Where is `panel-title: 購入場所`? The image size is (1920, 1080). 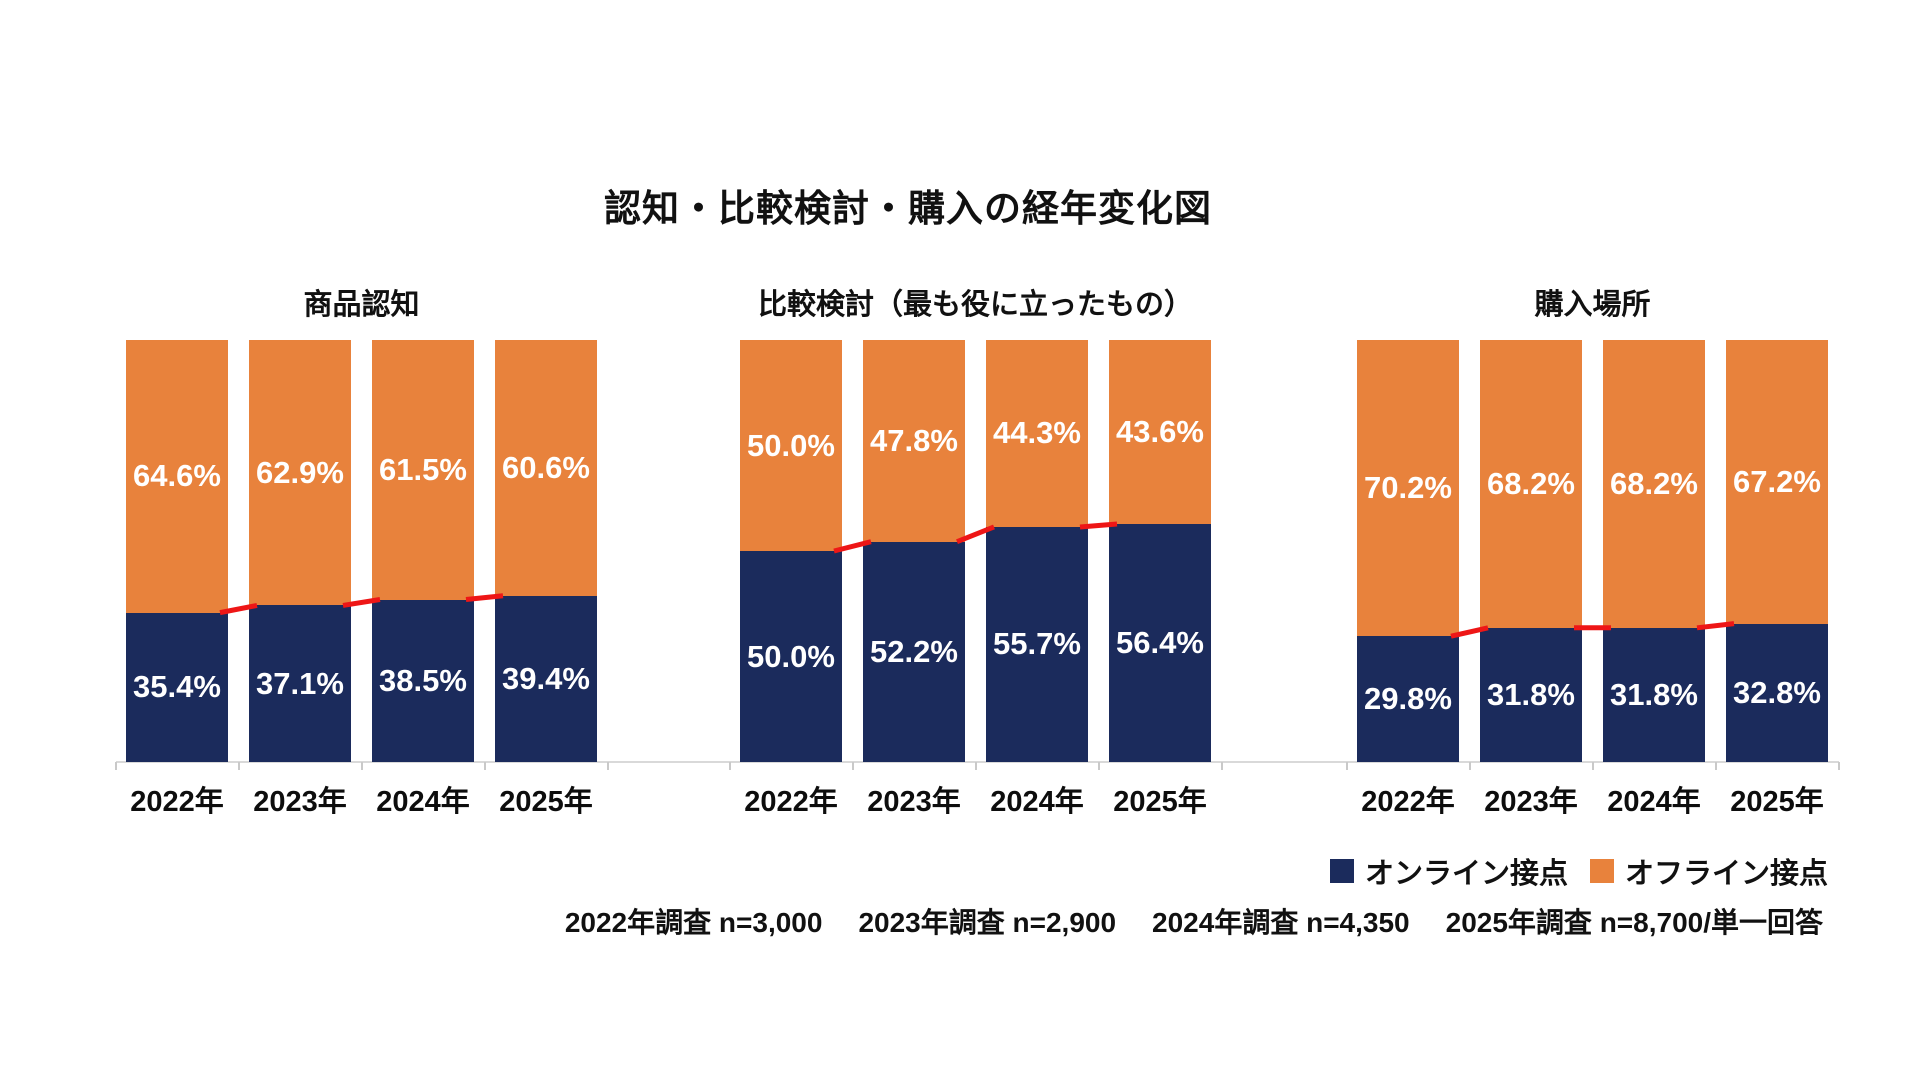
panel-title: 購入場所 is located at coordinates (1592, 305).